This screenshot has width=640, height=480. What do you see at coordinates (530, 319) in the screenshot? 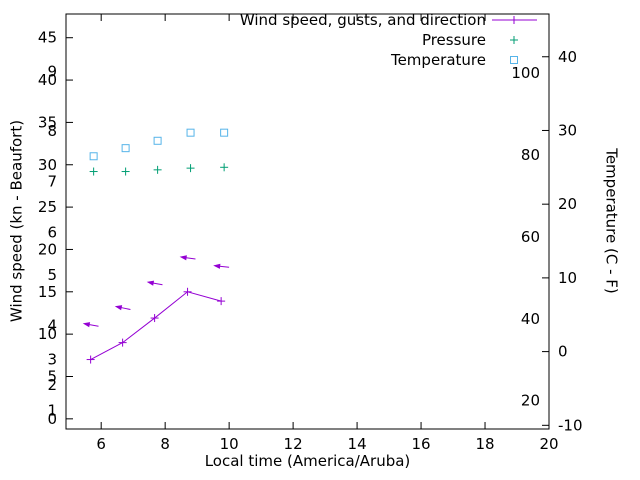
I see `fahrenheit-label: 40` at bounding box center [530, 319].